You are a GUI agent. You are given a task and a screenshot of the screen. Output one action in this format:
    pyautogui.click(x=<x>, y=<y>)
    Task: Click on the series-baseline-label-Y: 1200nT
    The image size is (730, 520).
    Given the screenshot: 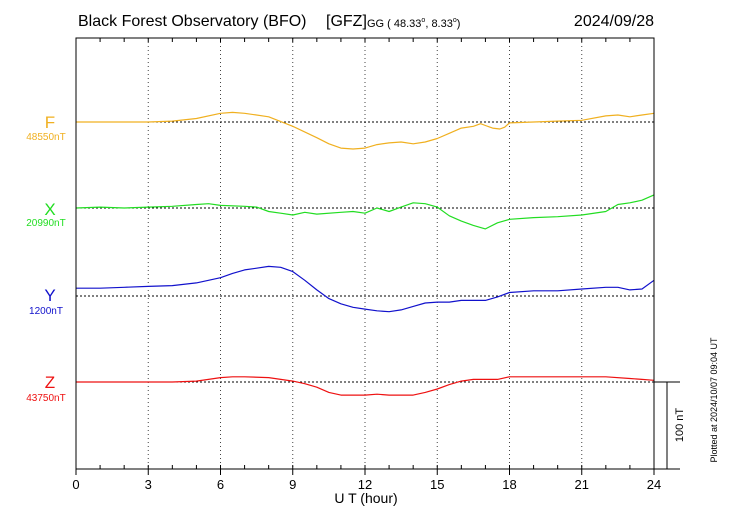 What is the action you would take?
    pyautogui.click(x=46, y=311)
    